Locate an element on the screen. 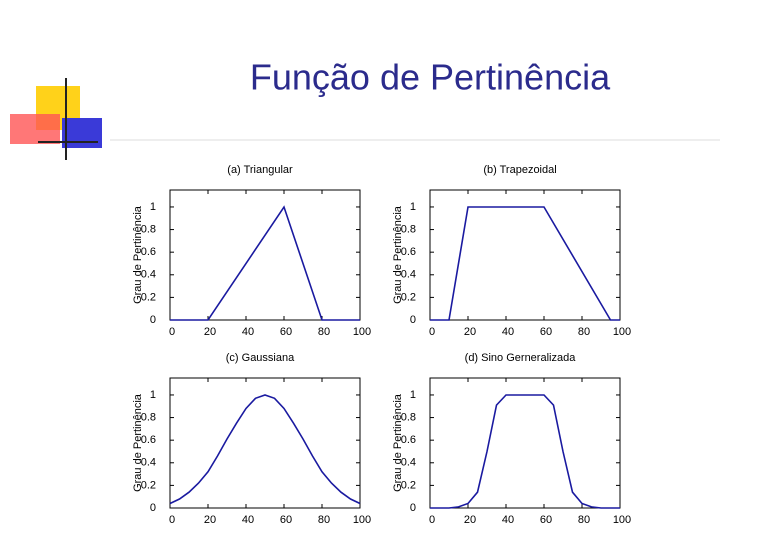  chart-title: (b) Trapezoidal is located at coordinates (519, 170).